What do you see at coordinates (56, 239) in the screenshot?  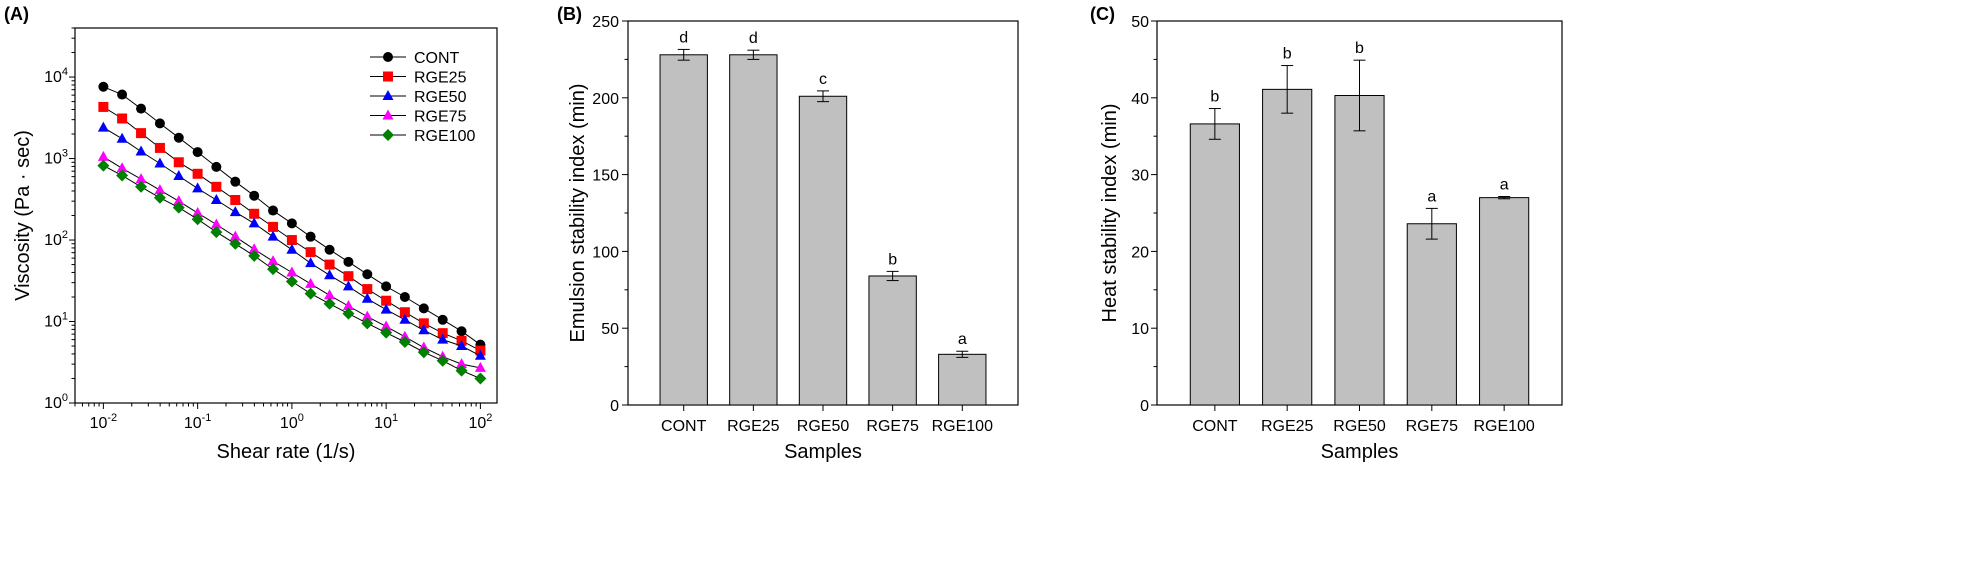 I see `y-tick-label-a: 10²` at bounding box center [56, 239].